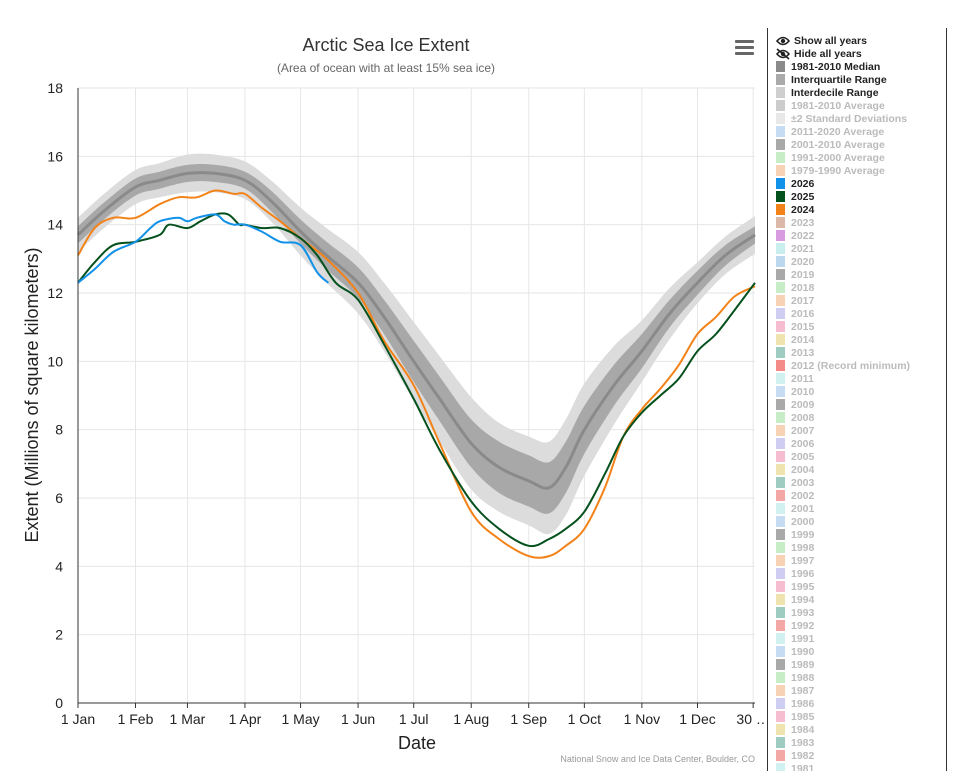 This screenshot has height=771, width=965. Describe the element at coordinates (857, 430) in the screenshot. I see `legend-item: 2007` at that location.